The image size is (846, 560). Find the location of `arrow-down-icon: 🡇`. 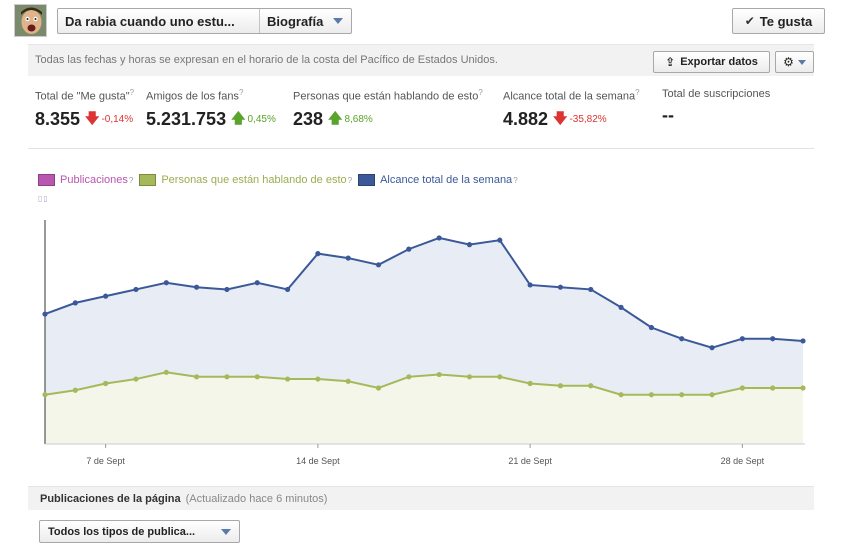

arrow-down-icon: 🡇 is located at coordinates (92, 117).